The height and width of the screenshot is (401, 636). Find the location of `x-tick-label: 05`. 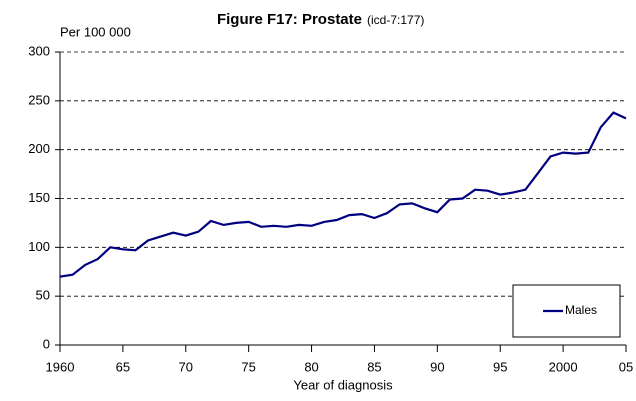

x-tick-label: 05 is located at coordinates (626, 366).